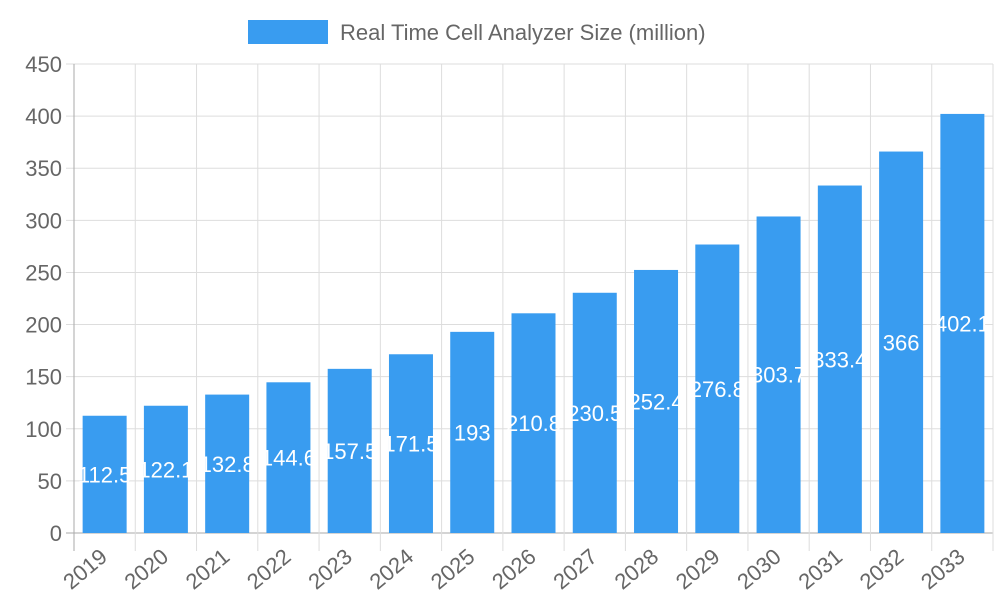  Describe the element at coordinates (43, 429) in the screenshot. I see `y-tick-label: 100` at that location.